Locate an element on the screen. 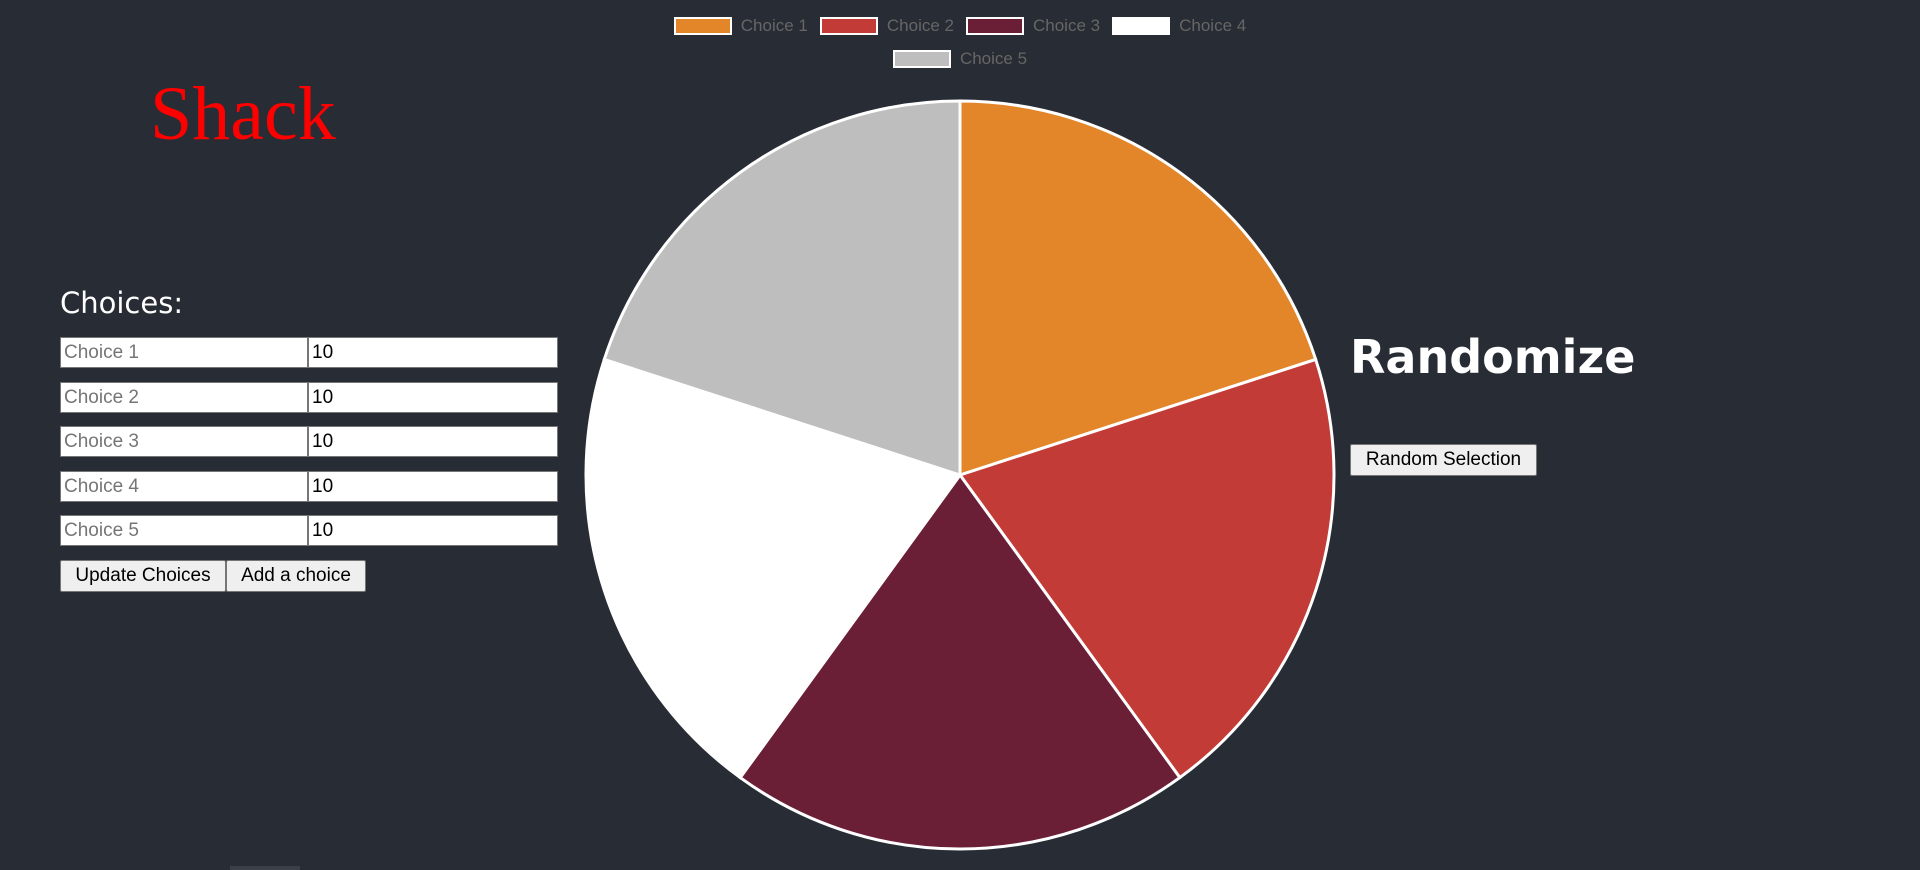 The height and width of the screenshot is (870, 1920). legend-label: Choice 5 is located at coordinates (993, 58).